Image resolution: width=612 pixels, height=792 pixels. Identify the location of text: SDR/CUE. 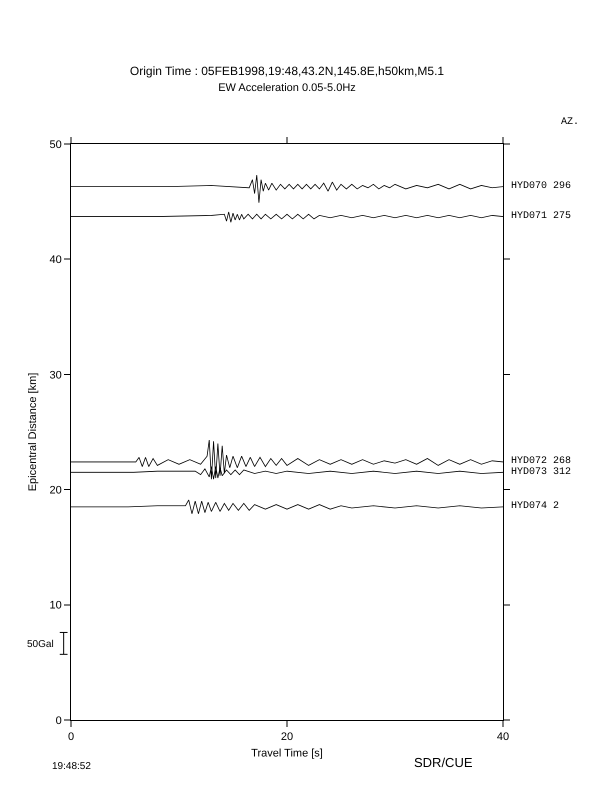
(443, 762).